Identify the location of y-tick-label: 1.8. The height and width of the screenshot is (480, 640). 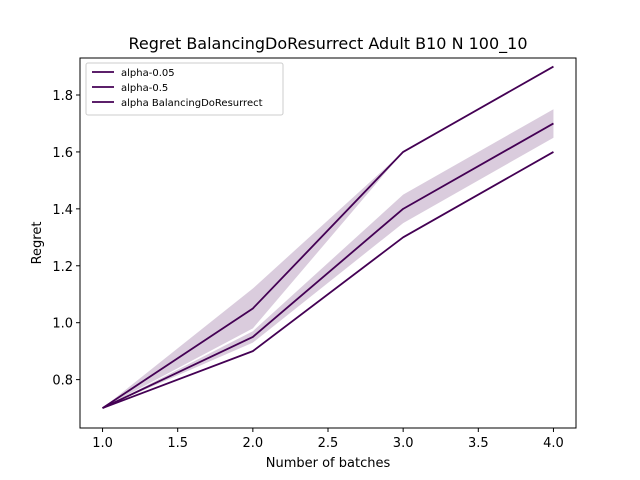
(62, 96).